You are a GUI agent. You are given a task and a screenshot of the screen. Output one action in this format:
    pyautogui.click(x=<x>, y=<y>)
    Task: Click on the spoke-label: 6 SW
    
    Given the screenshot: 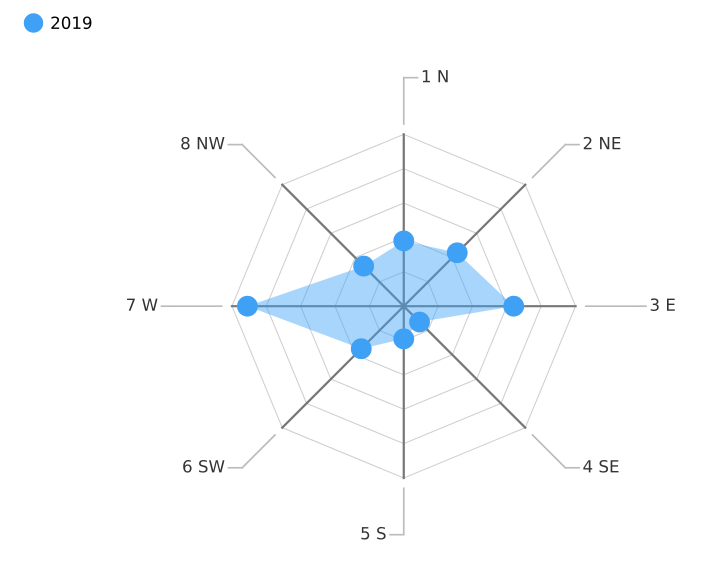 What is the action you would take?
    pyautogui.click(x=203, y=466)
    